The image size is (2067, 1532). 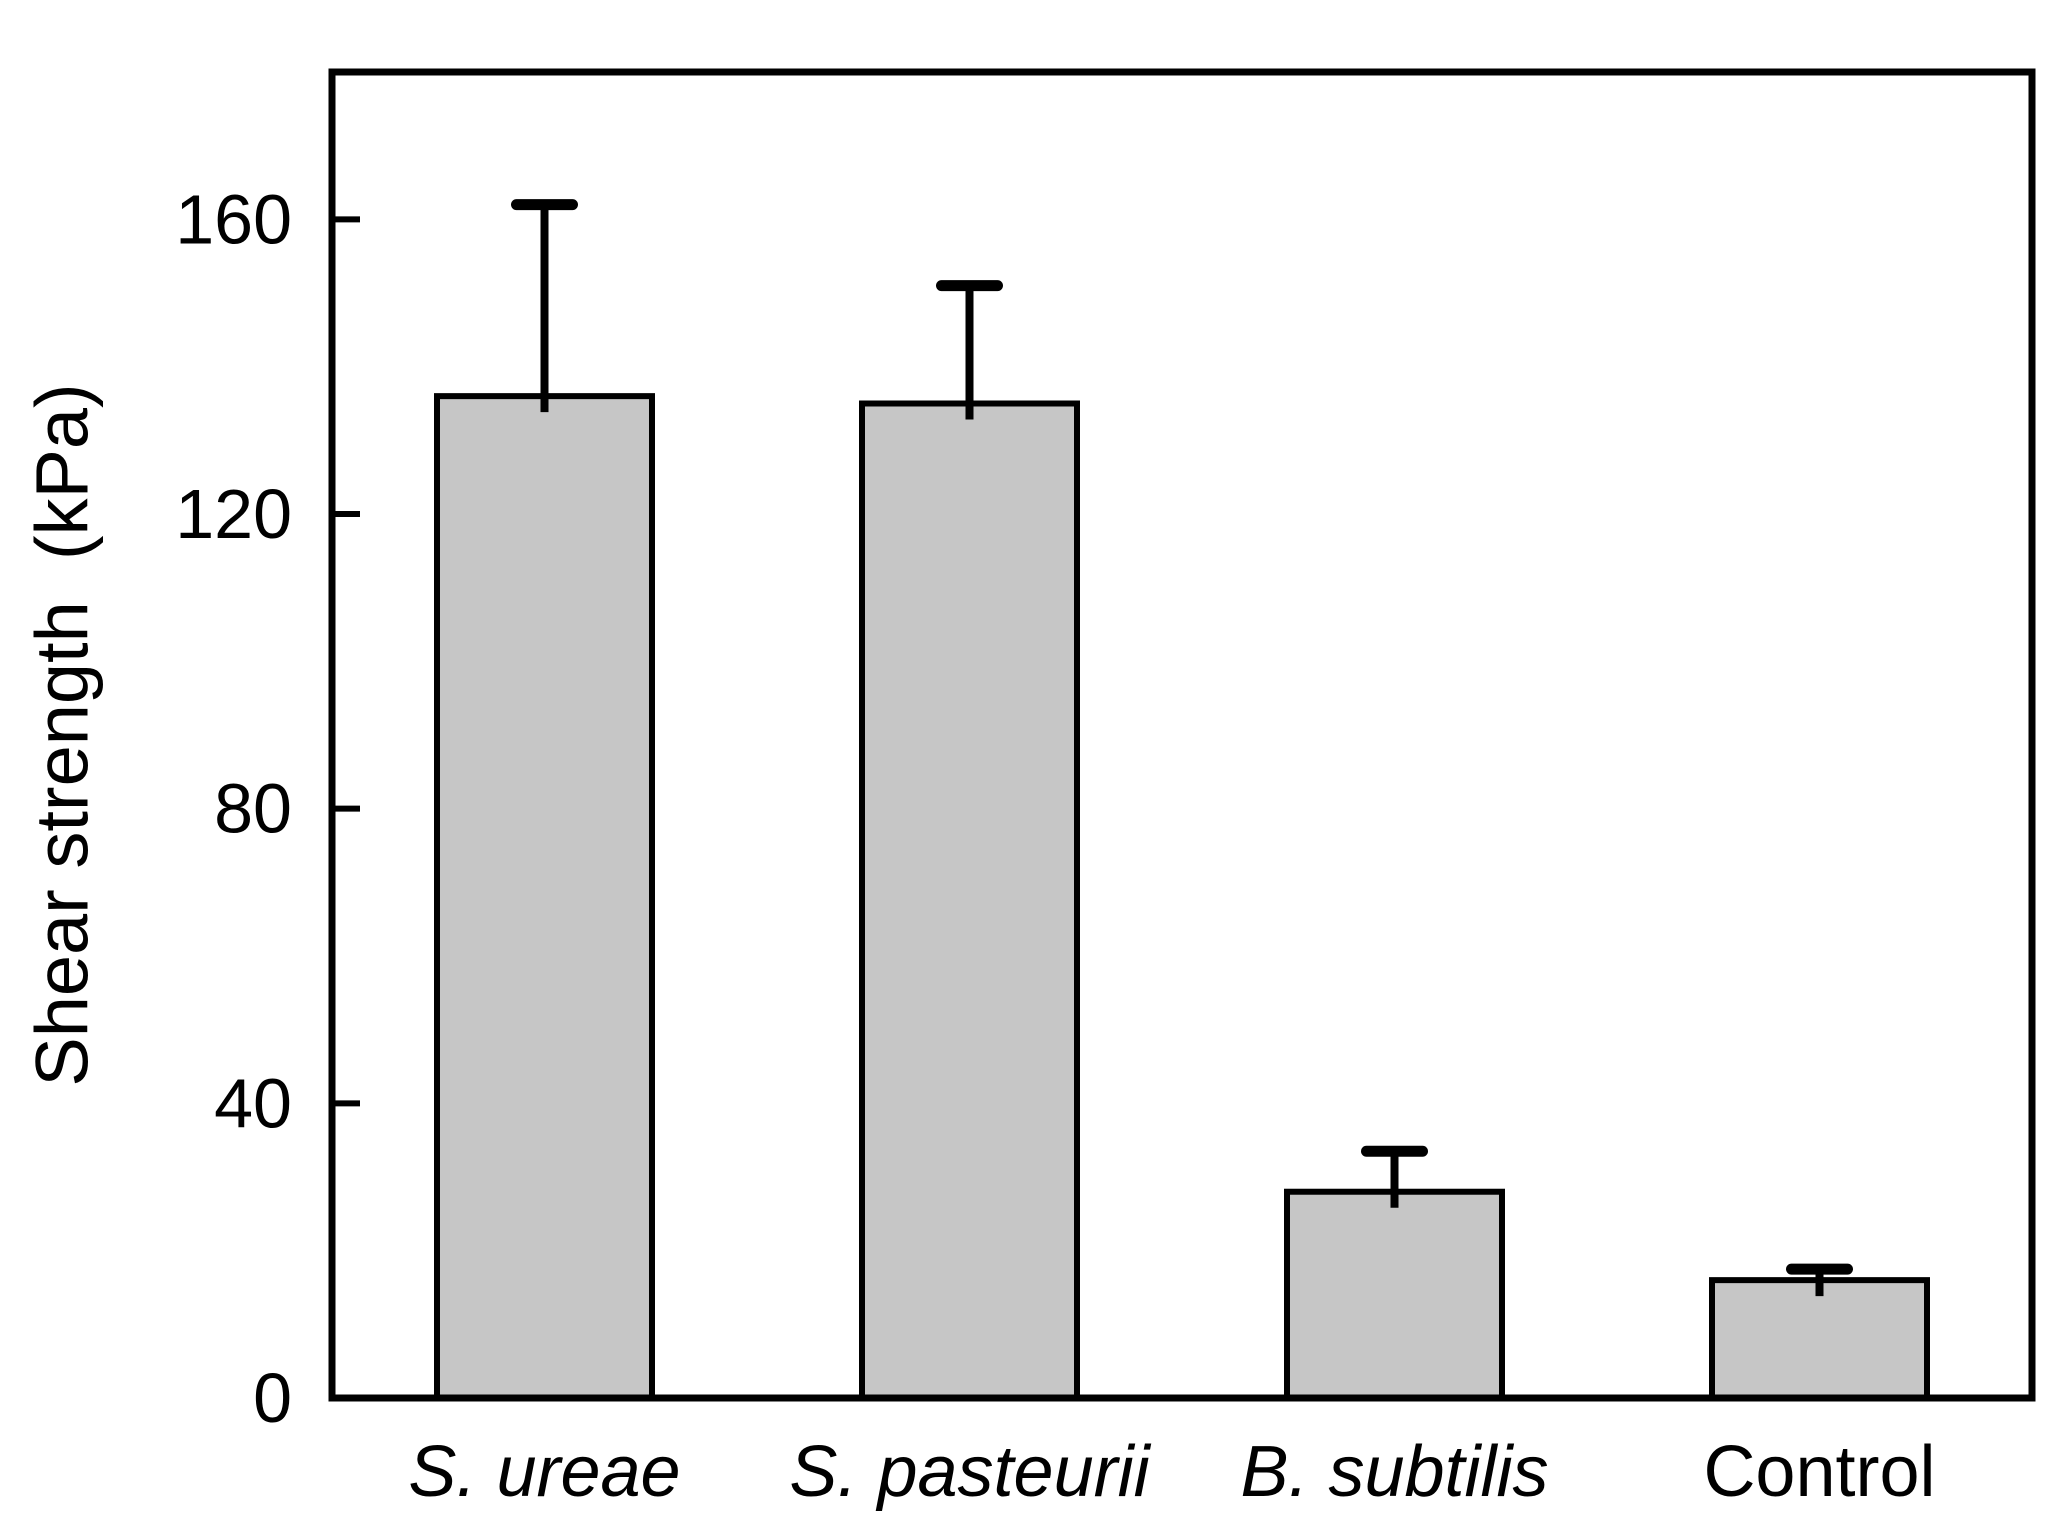 I want to click on x-category-label: S. ureae, so click(x=544, y=1472).